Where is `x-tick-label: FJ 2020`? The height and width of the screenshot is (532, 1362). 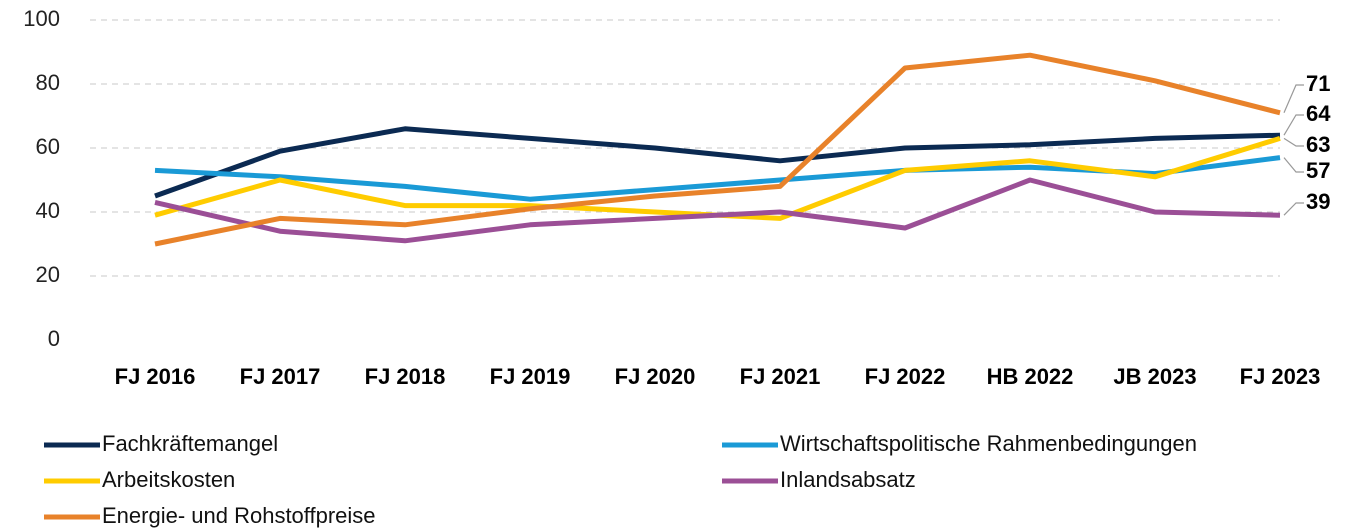 x-tick-label: FJ 2020 is located at coordinates (655, 376).